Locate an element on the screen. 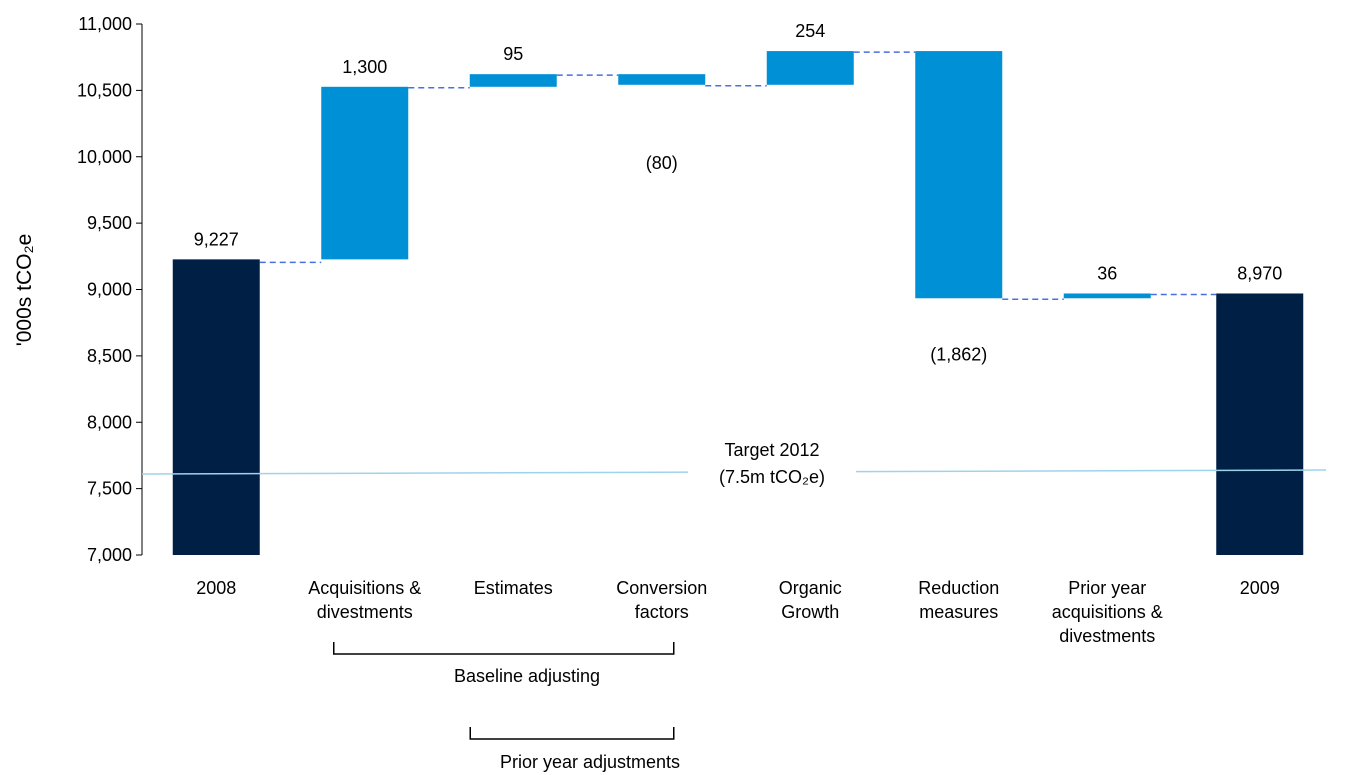 Image resolution: width=1348 pixels, height=775 pixels. y-tick-label: 7,500 is located at coordinates (109, 489).